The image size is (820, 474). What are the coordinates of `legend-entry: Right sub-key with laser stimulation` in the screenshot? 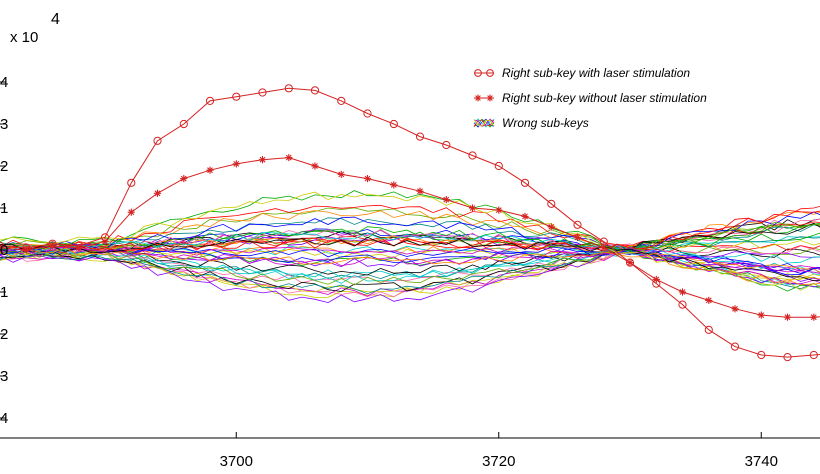 It's located at (582, 73).